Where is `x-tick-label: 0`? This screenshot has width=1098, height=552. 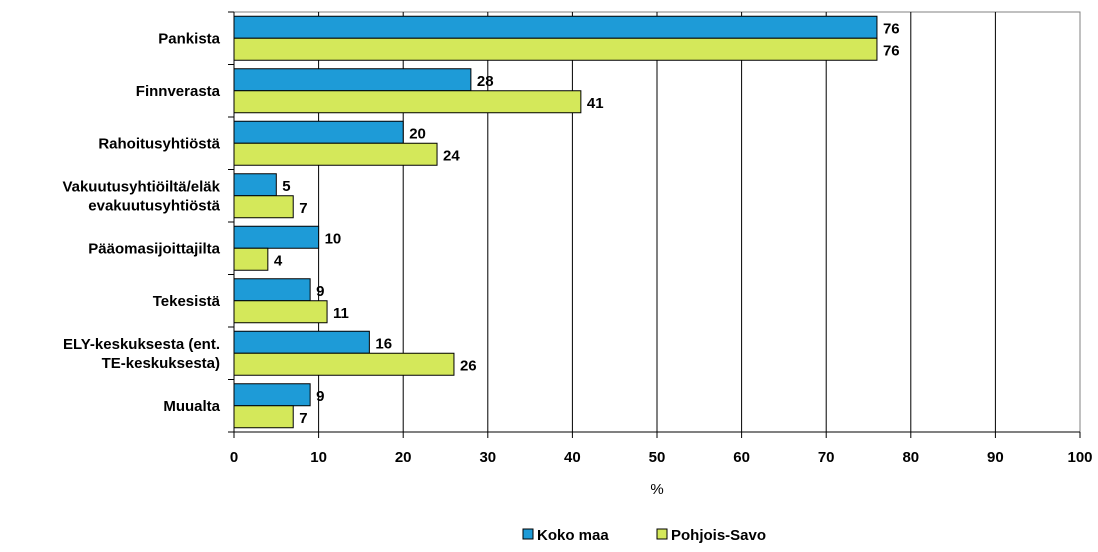 x-tick-label: 0 is located at coordinates (234, 457).